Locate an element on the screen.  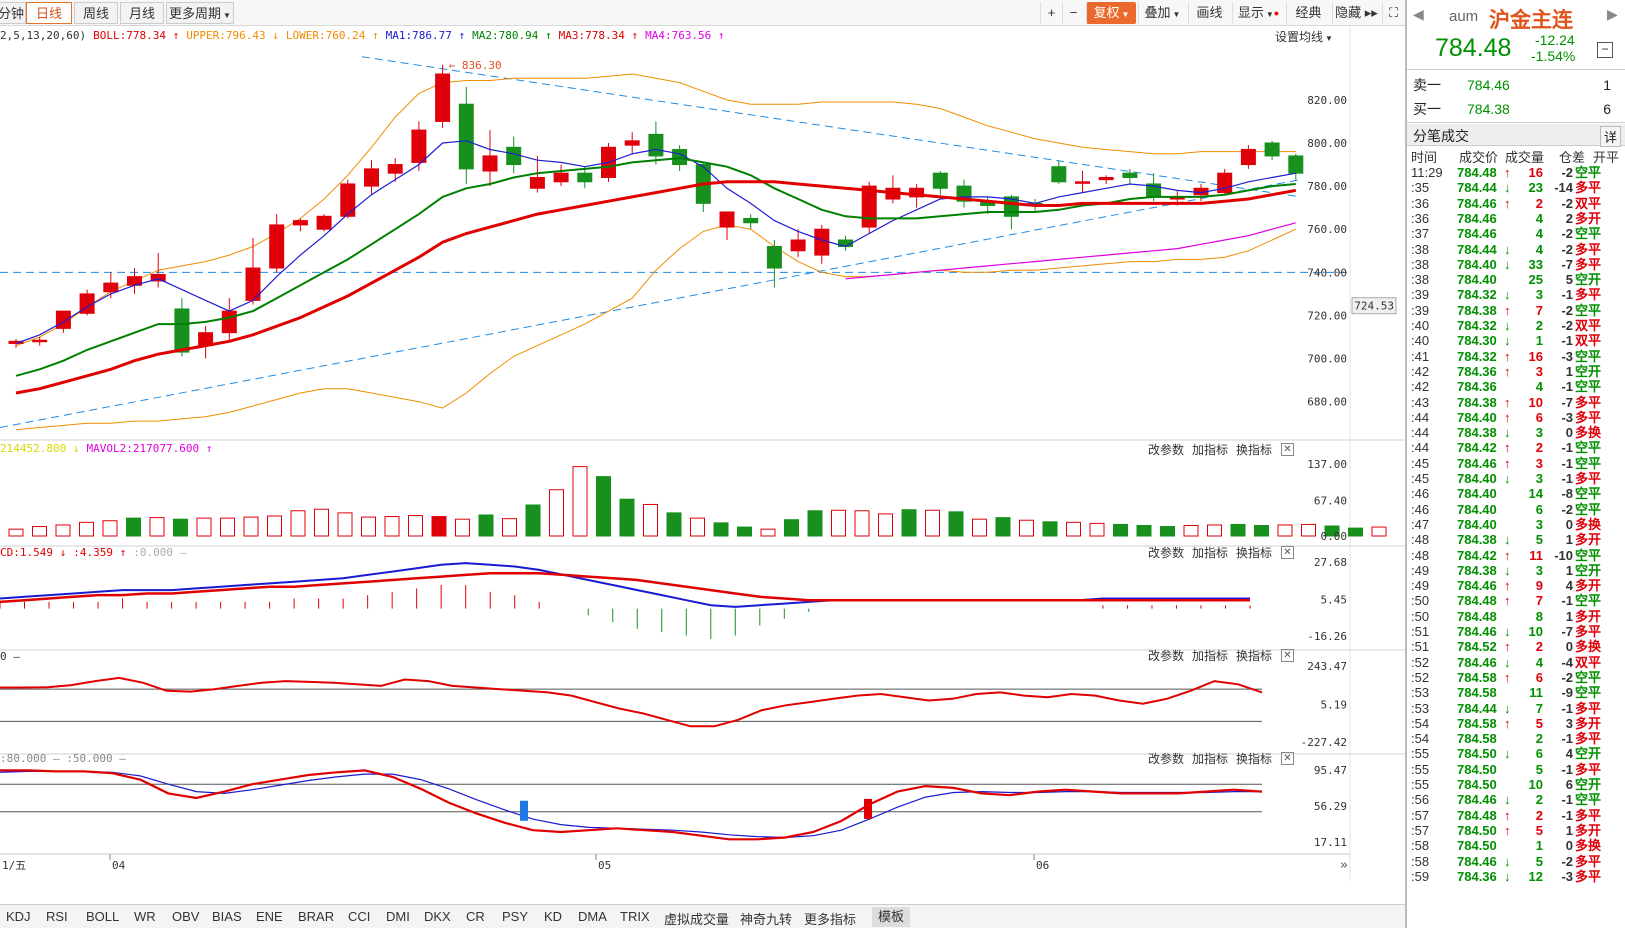
tick-time: :48 is located at coordinates (1420, 540).